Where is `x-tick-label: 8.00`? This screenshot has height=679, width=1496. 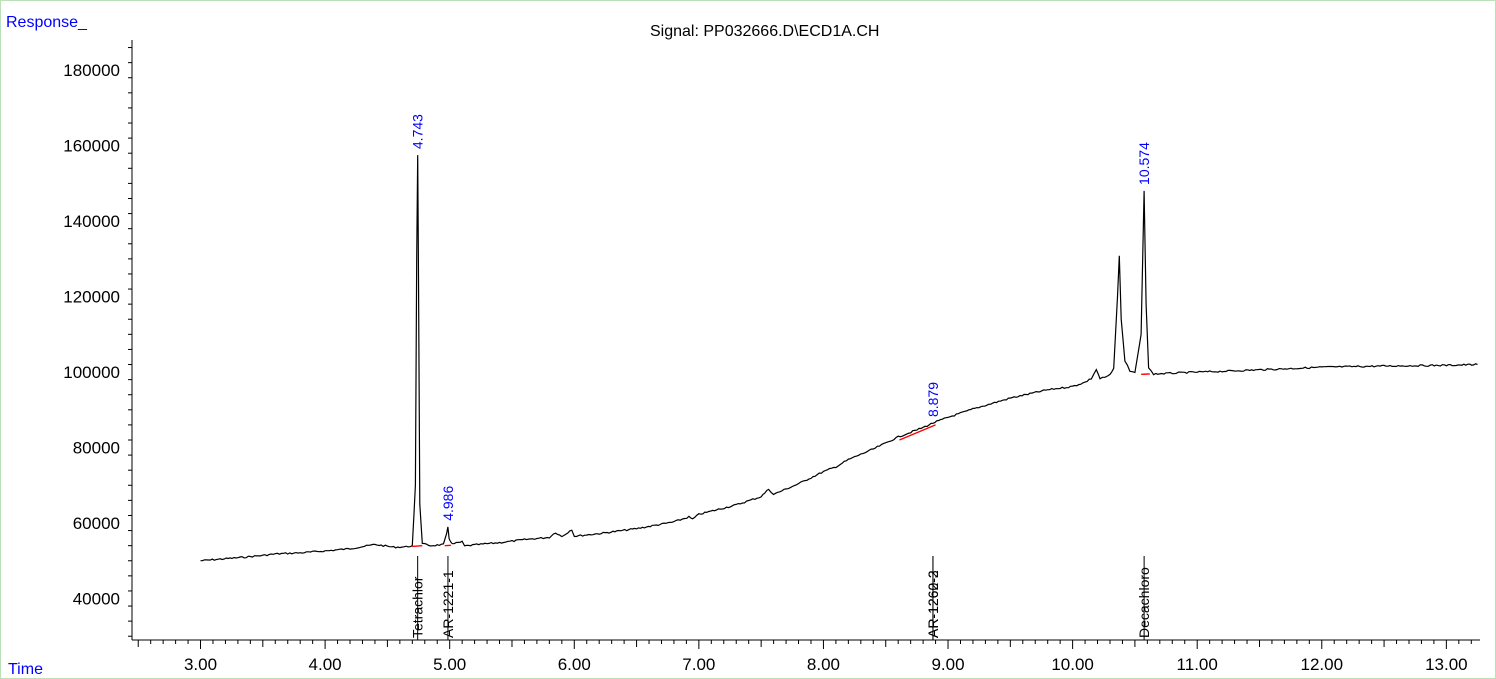
x-tick-label: 8.00 is located at coordinates (823, 664).